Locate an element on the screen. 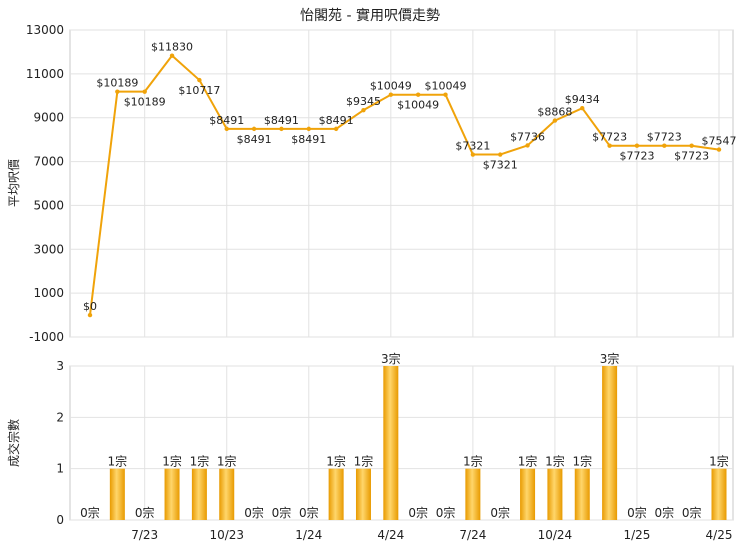 The height and width of the screenshot is (550, 740). x-tick: 1/25 is located at coordinates (636, 535).